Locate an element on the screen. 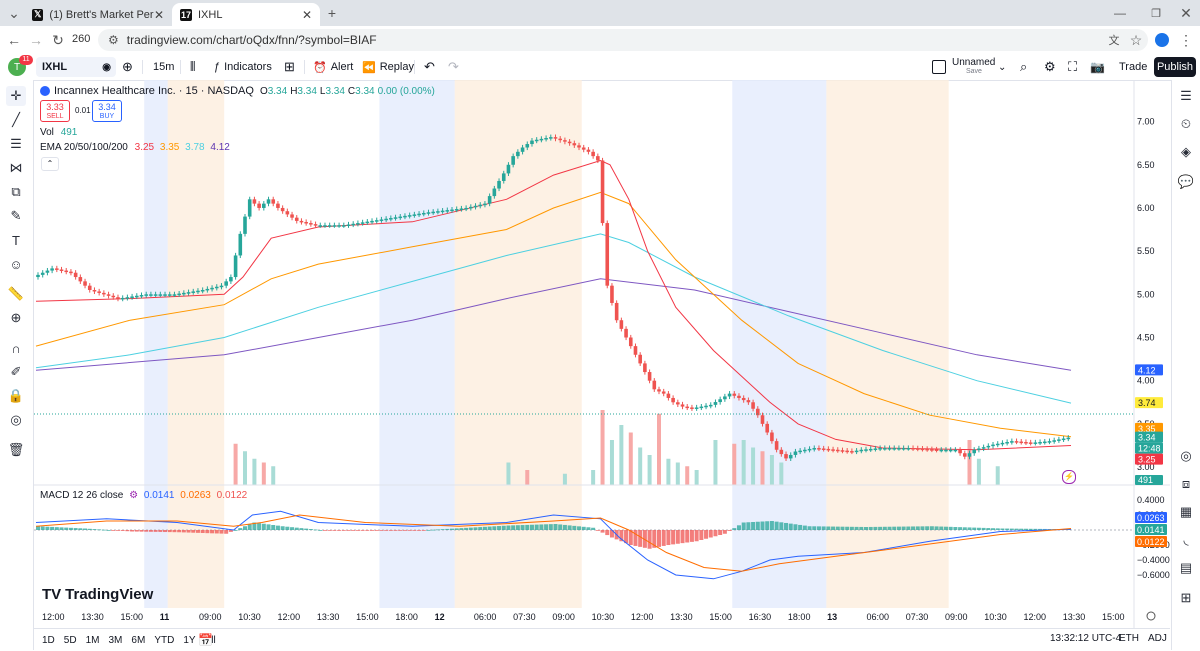 This screenshot has width=1200, height=651. calendar-icon: ▦ is located at coordinates (1186, 511).